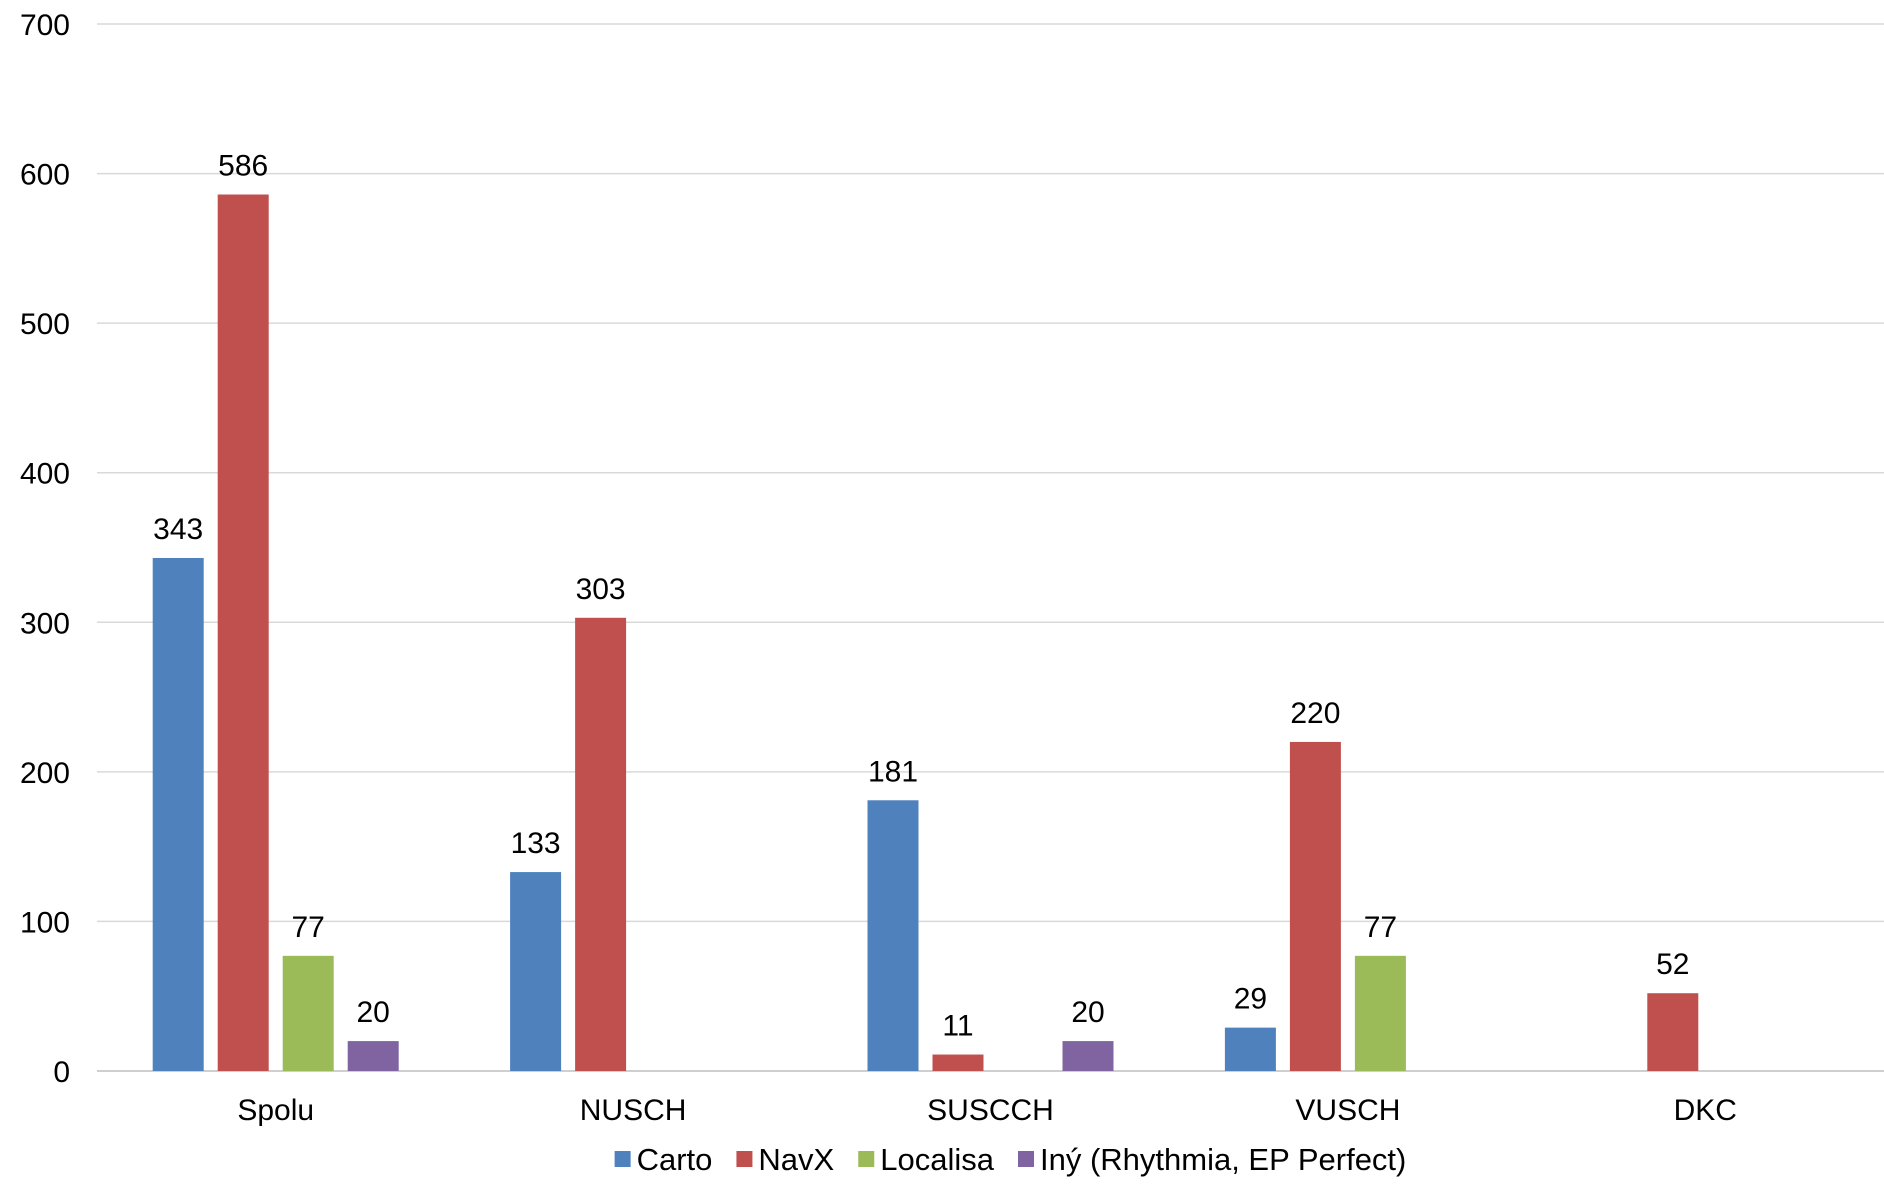 This screenshot has height=1187, width=1884. I want to click on y-tick-label: 700, so click(45, 25).